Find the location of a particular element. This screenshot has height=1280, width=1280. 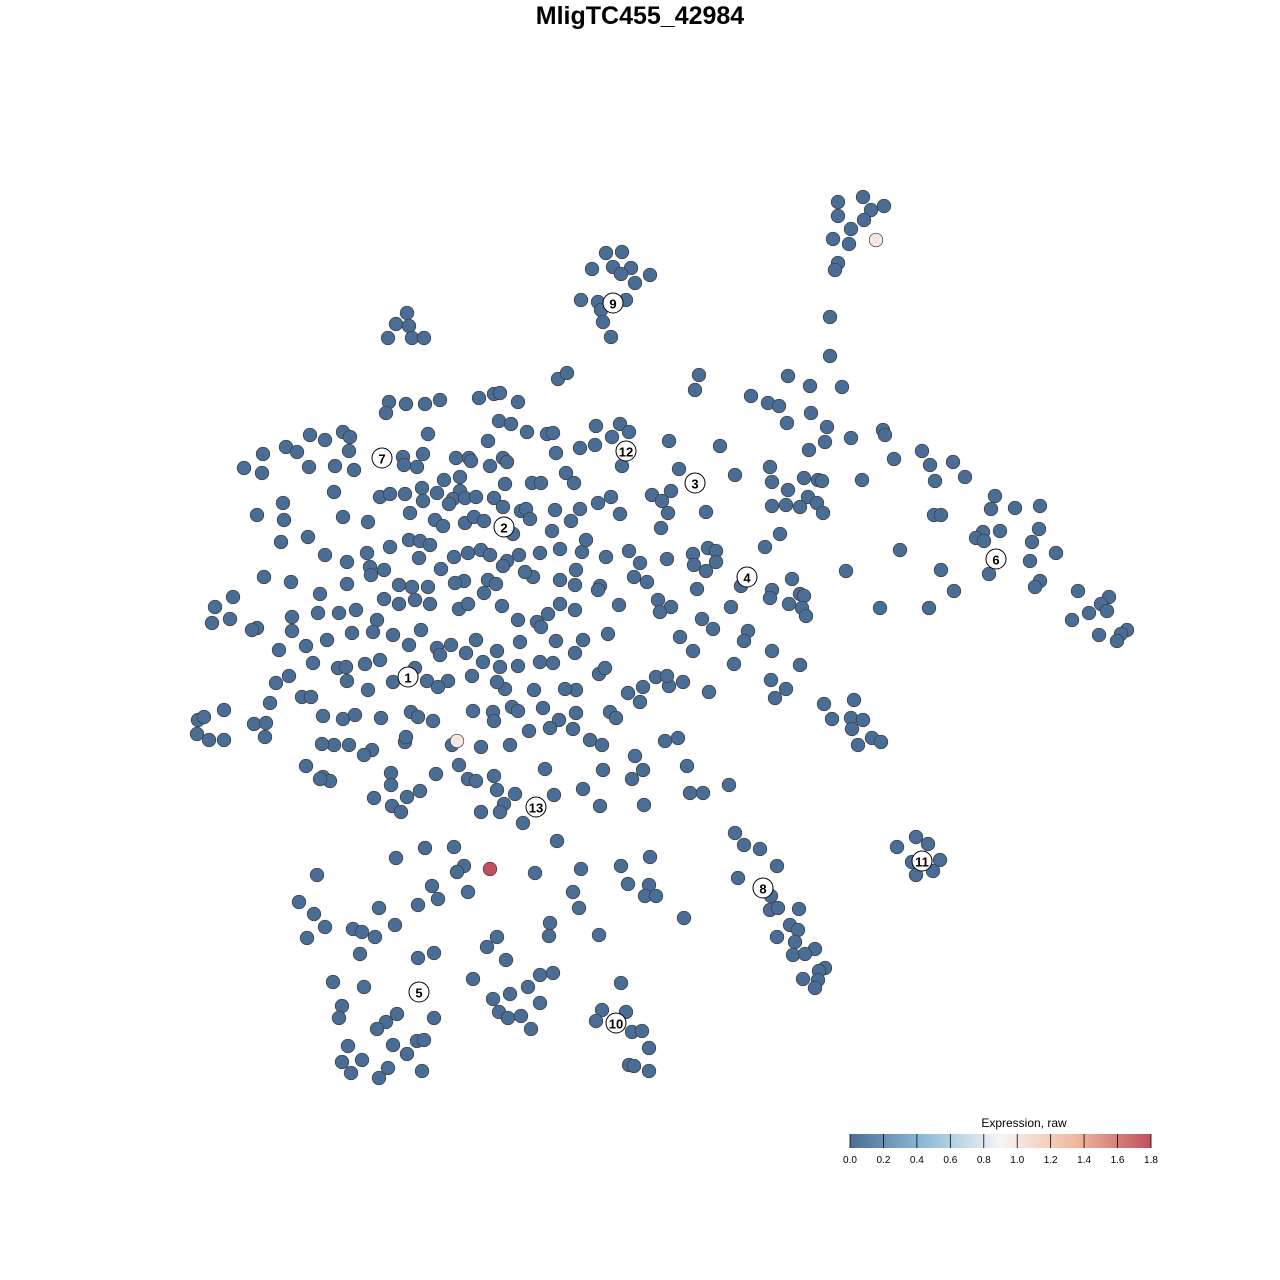

colorbar is located at coordinates (1000, 1141).